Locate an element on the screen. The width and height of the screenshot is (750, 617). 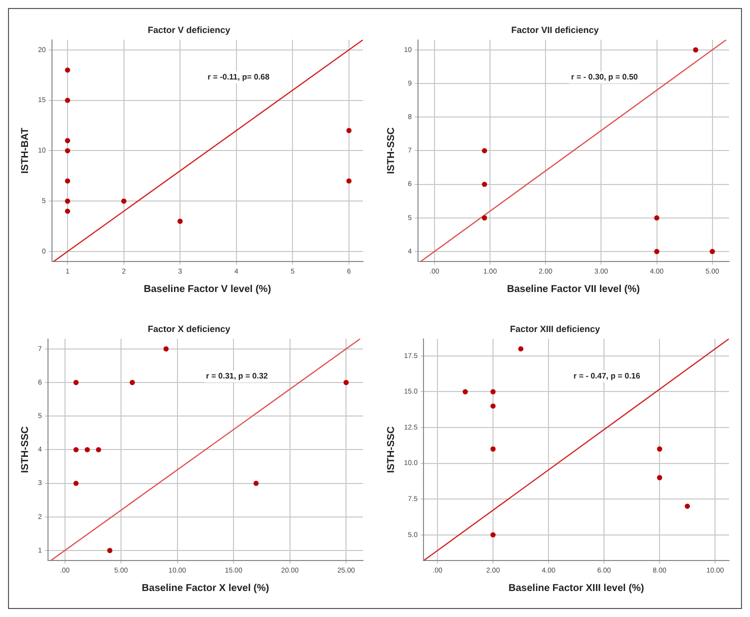
y-axis-title: ISTH-BAT is located at coordinates (25, 150).